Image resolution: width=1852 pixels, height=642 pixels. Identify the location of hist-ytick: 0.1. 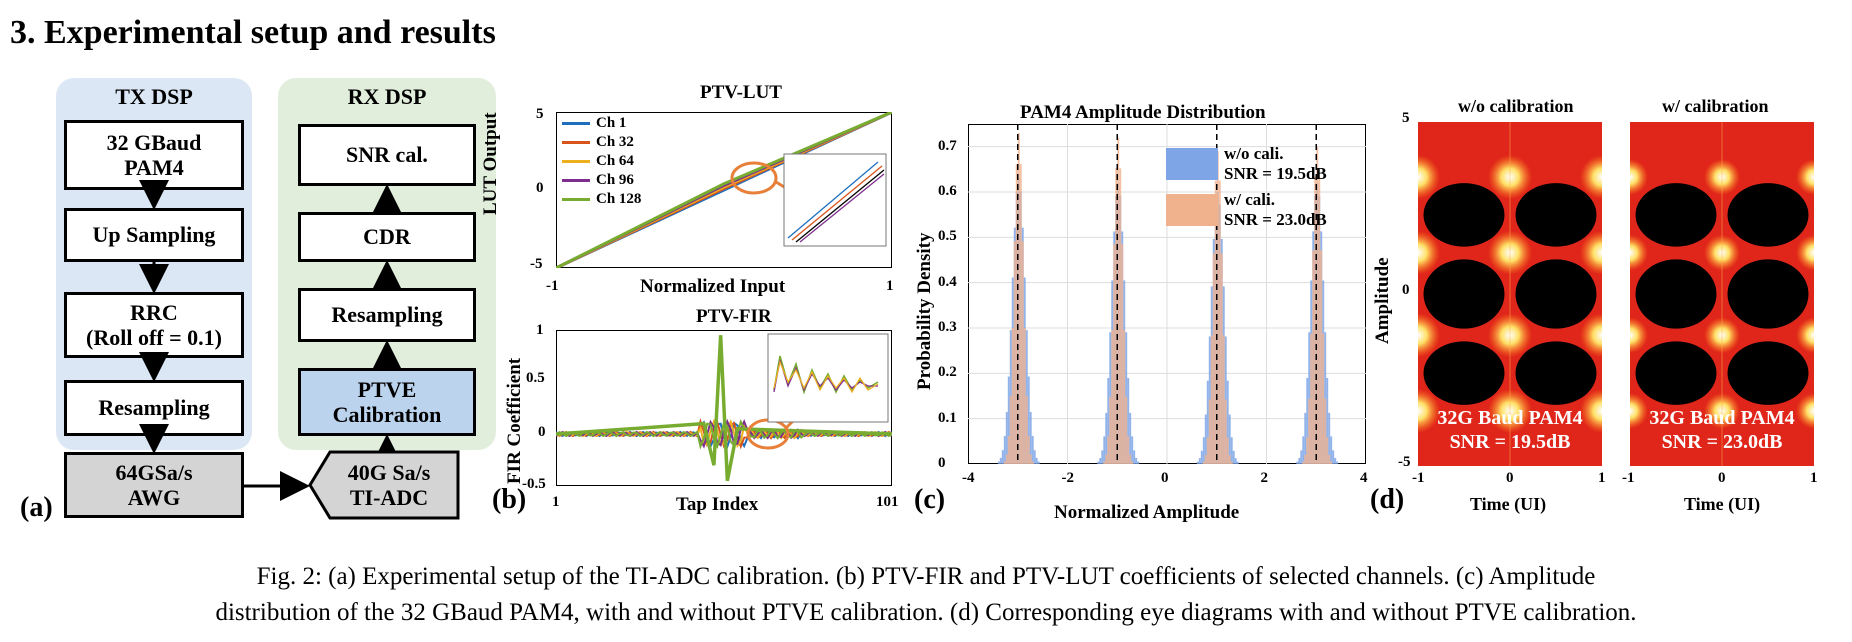
(947, 417).